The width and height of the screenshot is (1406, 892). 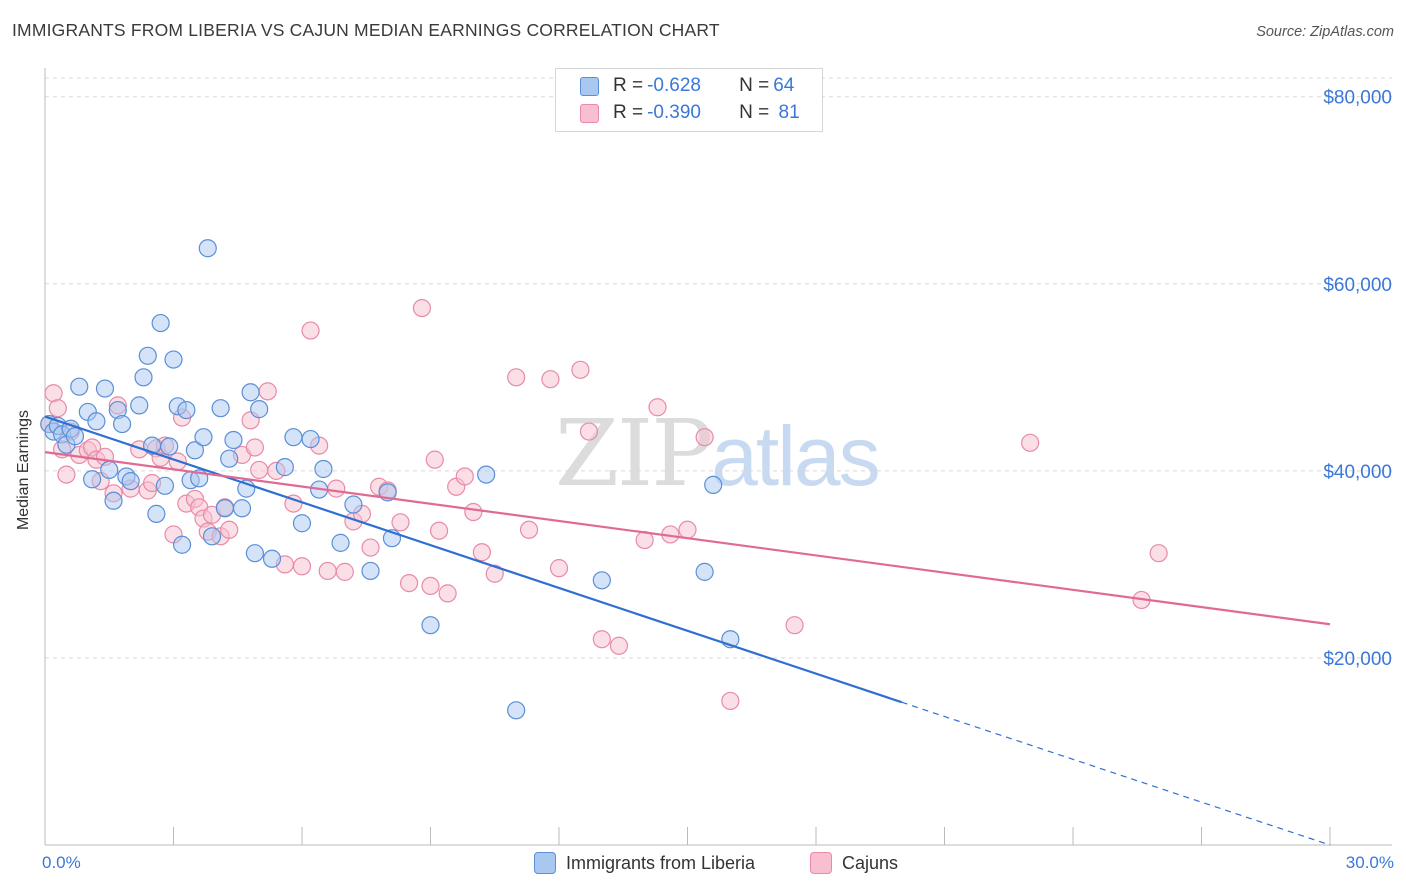 I want to click on stats-legend: R = -0.628 N = 64 R = -0.390 N = 81, so click(x=689, y=100).